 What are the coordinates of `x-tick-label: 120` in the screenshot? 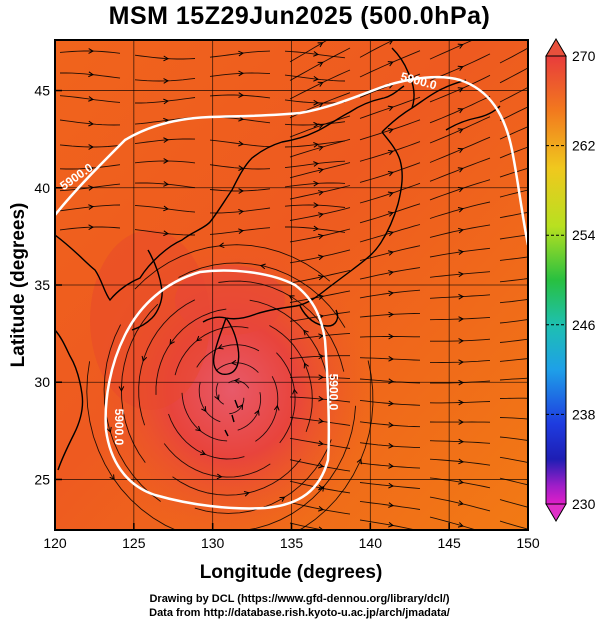 It's located at (55, 543).